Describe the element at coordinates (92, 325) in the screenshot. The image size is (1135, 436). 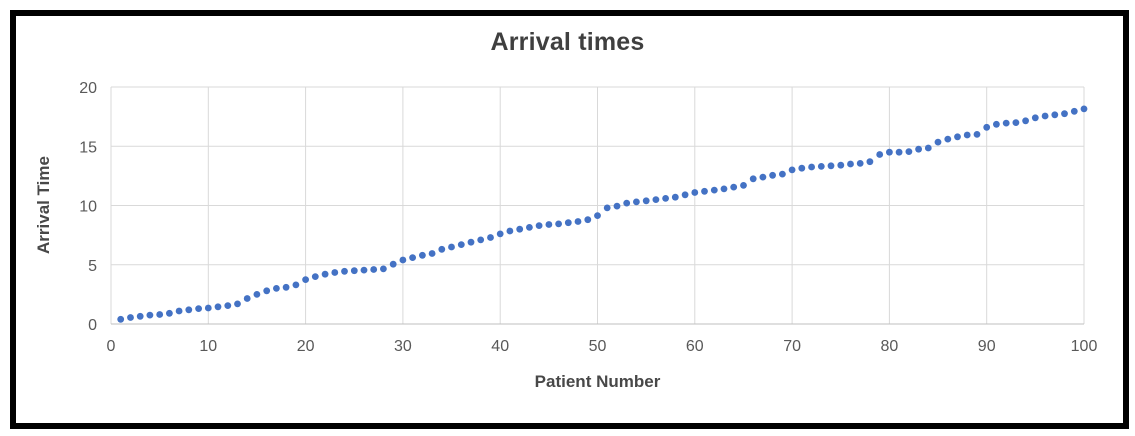
I see `y-tick-label: 0` at that location.